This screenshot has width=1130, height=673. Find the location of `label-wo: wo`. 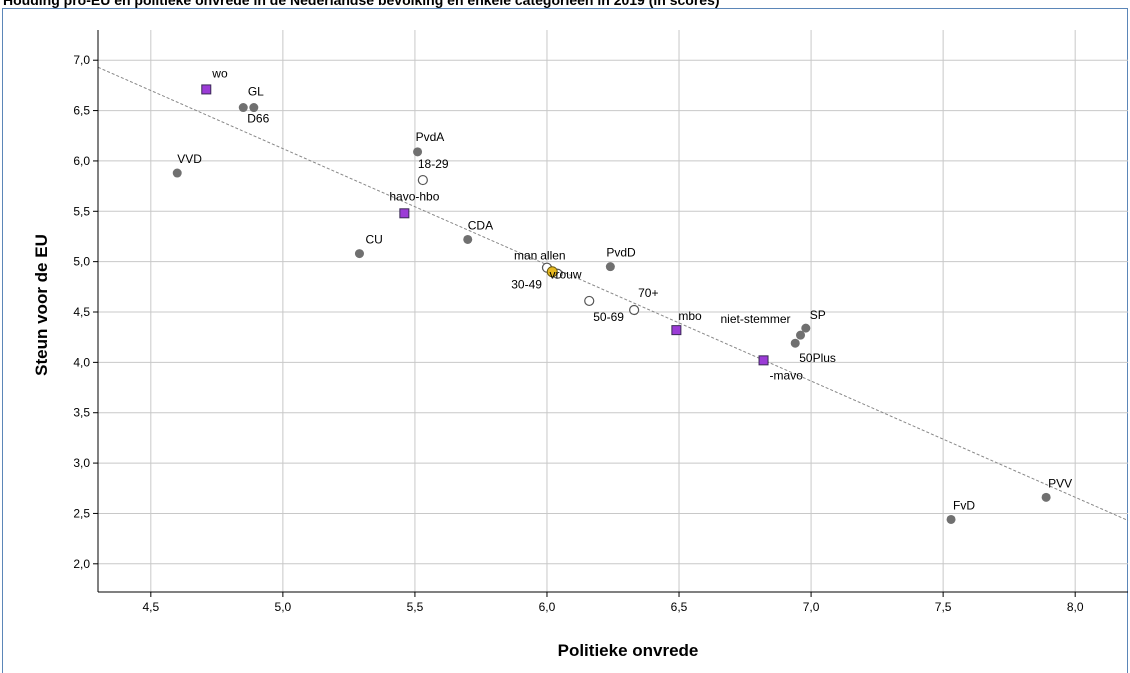

label-wo: wo is located at coordinates (219, 73).